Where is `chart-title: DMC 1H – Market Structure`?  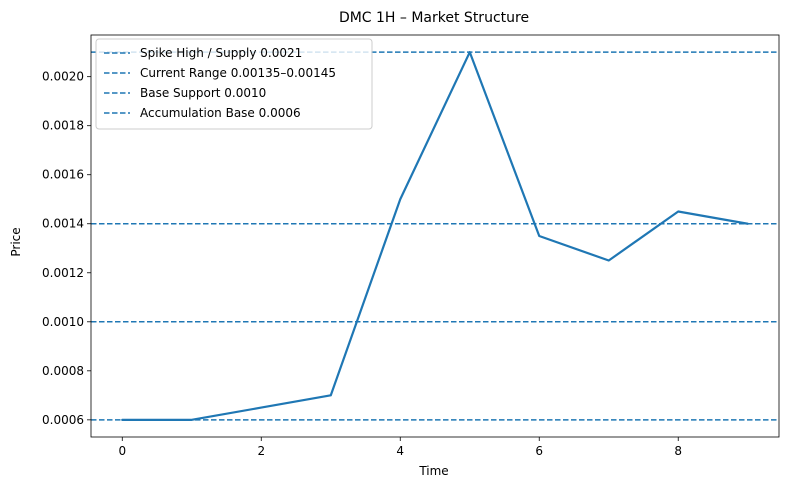 chart-title: DMC 1H – Market Structure is located at coordinates (434, 18).